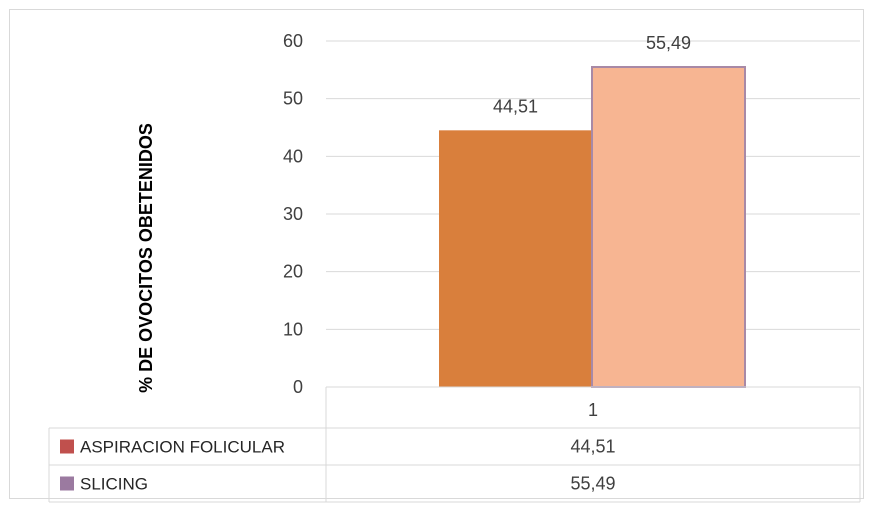 The image size is (873, 508). Describe the element at coordinates (182, 447) in the screenshot. I see `legend-label: ASPIRACION FOLICULAR` at that location.